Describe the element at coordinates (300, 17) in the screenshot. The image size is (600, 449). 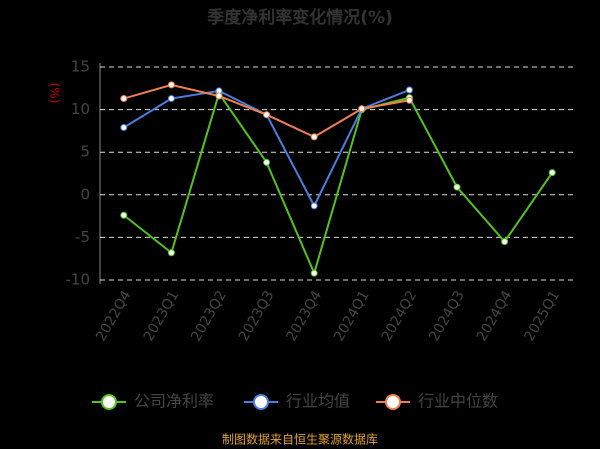
I see `chart-title: 季度净利率变化情况(%)` at that location.